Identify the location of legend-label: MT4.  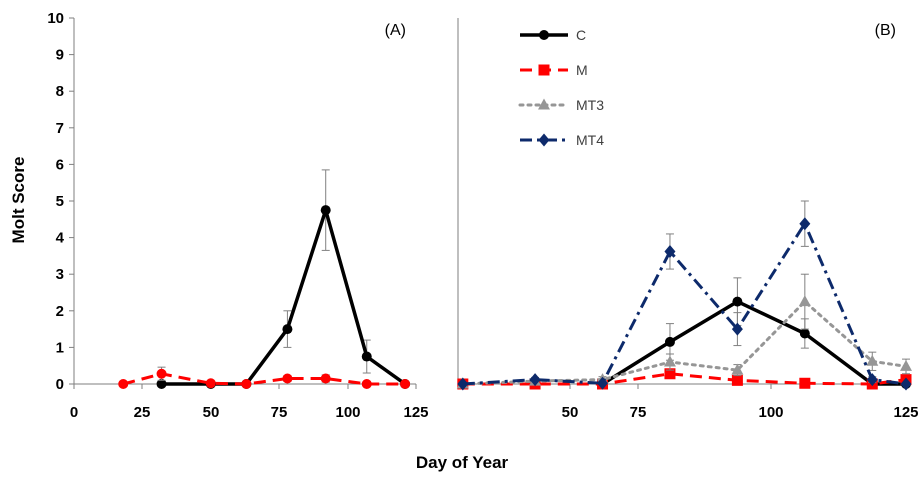
(590, 140).